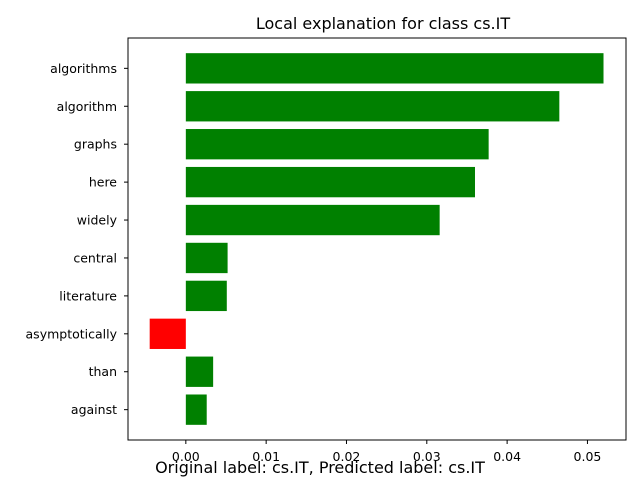 This screenshot has width=640, height=480. What do you see at coordinates (386, 452) in the screenshot?
I see `x-axis-ticks: 0.00 0.01 0.02 0.03 0.04 0.05` at bounding box center [386, 452].